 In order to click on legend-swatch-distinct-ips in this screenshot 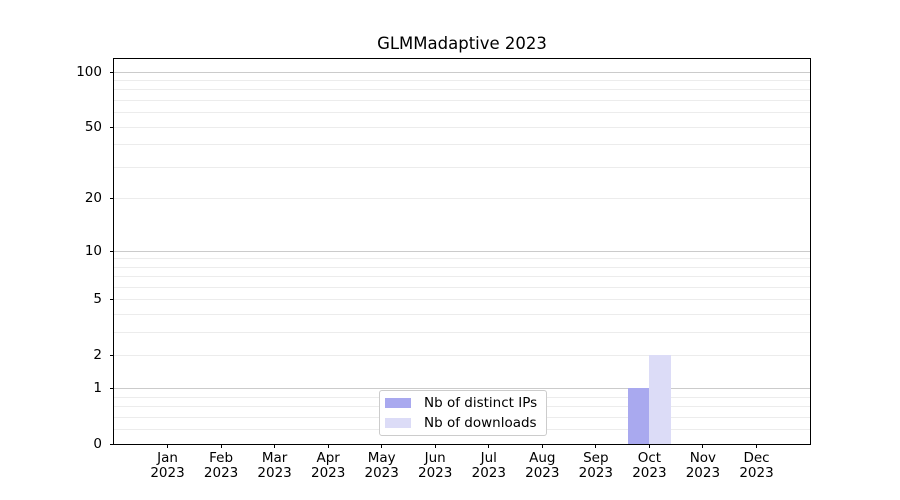, I will do `click(398, 403)`.